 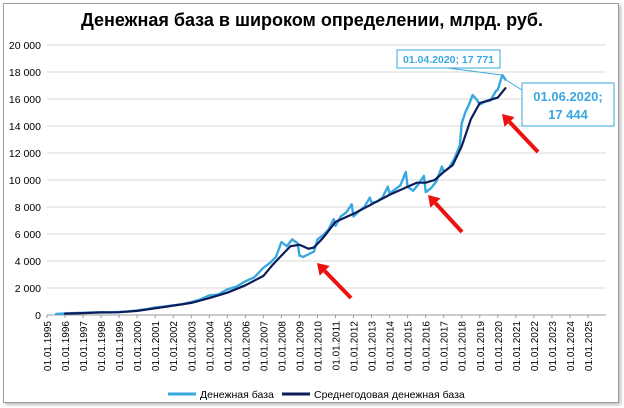 I want to click on x-tick-label: 01.01.2014, so click(x=391, y=346).